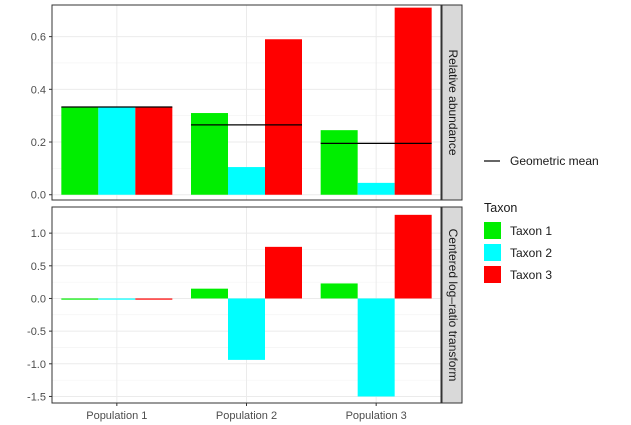 The width and height of the screenshot is (631, 425). Describe the element at coordinates (531, 275) in the screenshot. I see `legend-label-3: Taxon 3` at that location.